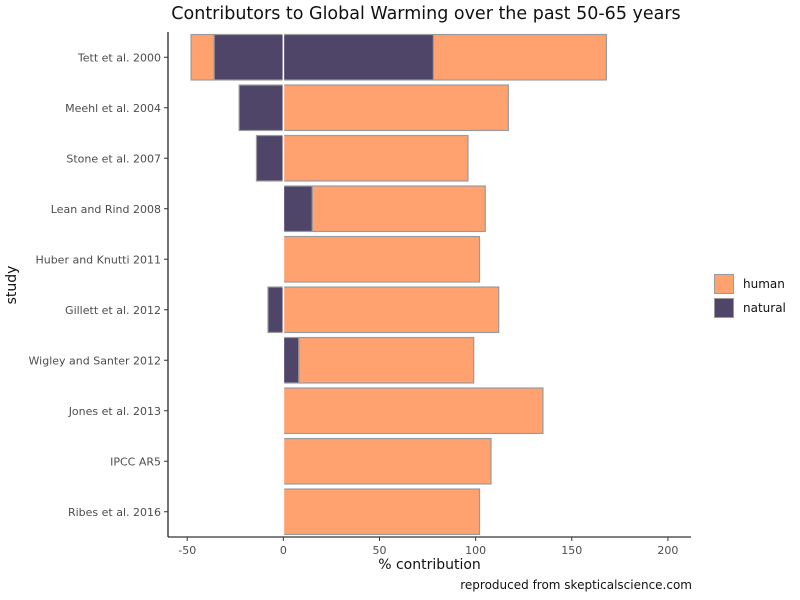 Image resolution: width=800 pixels, height=600 pixels. I want to click on y-tick-label: Meehl et al. 2004, so click(113, 108).